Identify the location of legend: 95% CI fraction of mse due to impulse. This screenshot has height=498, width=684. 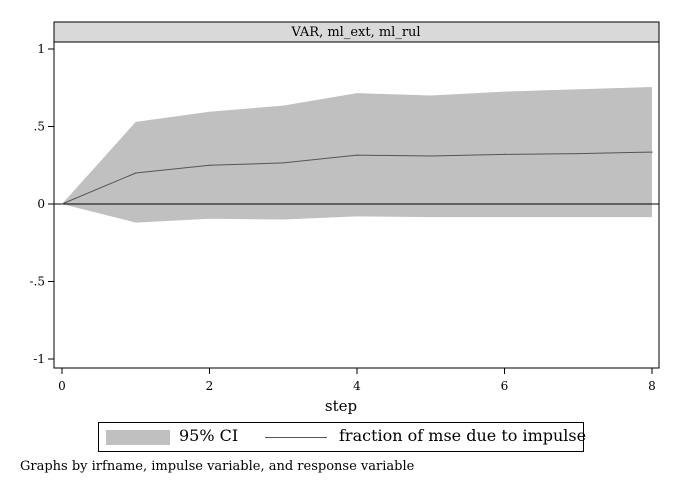
(342, 437).